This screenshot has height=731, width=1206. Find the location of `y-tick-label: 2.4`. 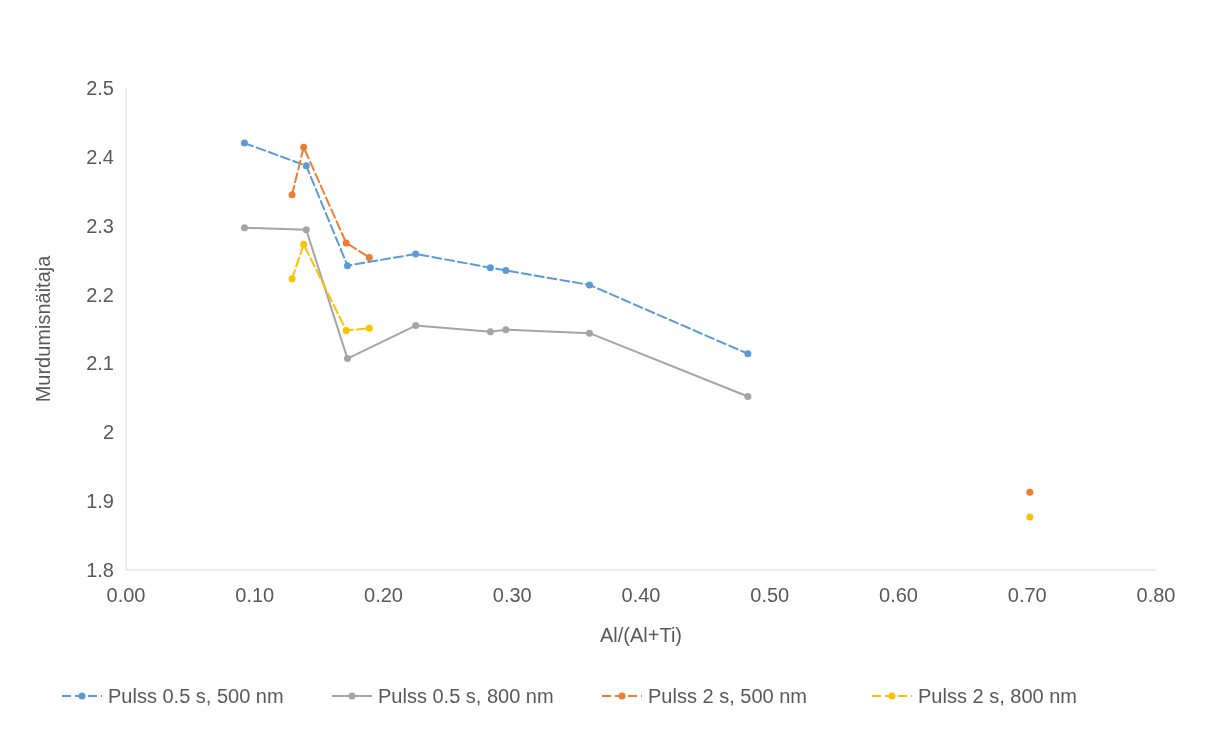

y-tick-label: 2.4 is located at coordinates (100, 156).